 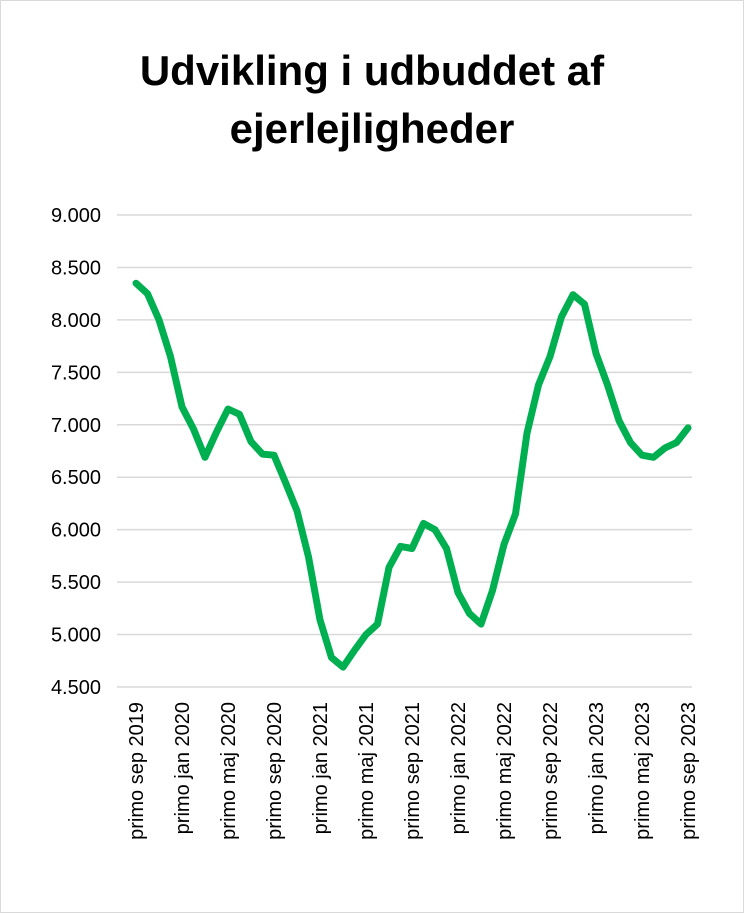 I want to click on x-tick-label: primo maj 2020, so click(x=229, y=771).